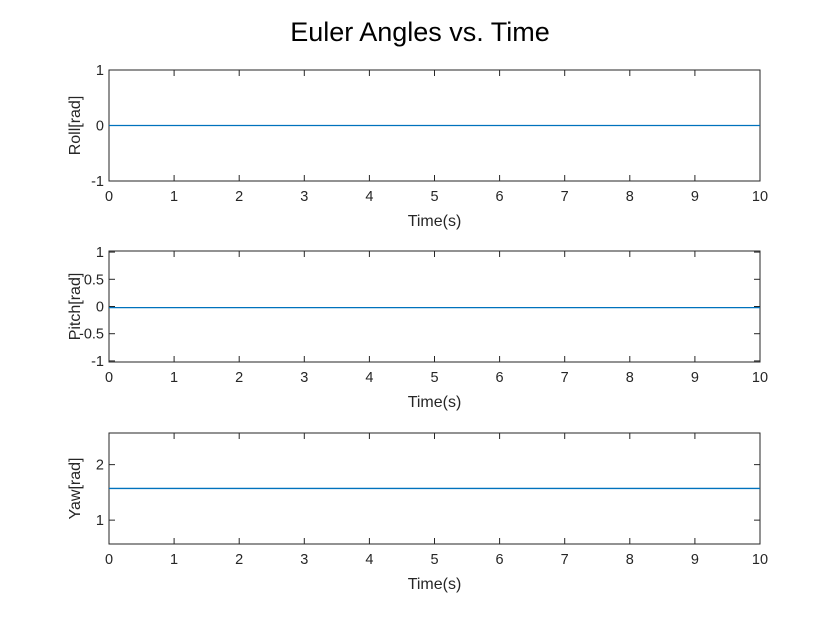 The width and height of the screenshot is (840, 630). Describe the element at coordinates (94, 280) in the screenshot. I see `y-tick-label: 0.5` at that location.